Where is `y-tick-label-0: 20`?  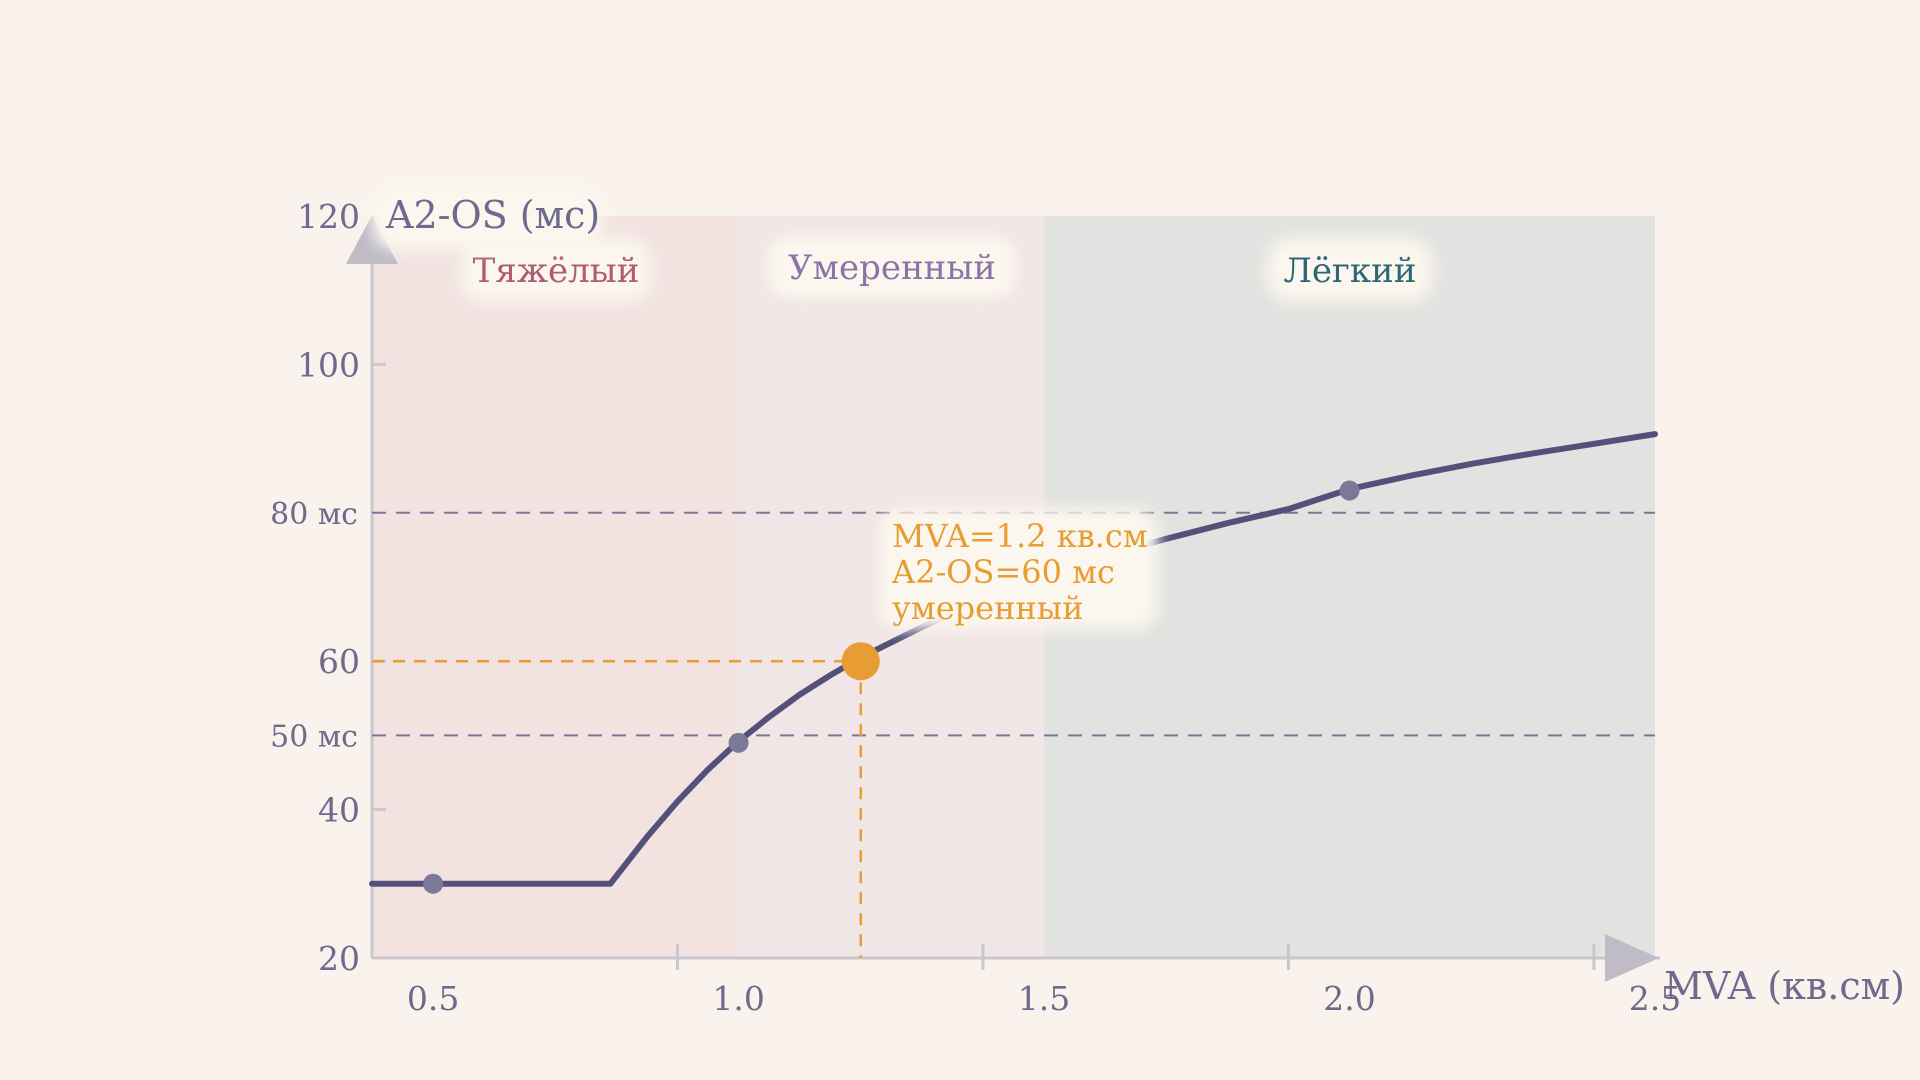
y-tick-label-0: 20 is located at coordinates (339, 958).